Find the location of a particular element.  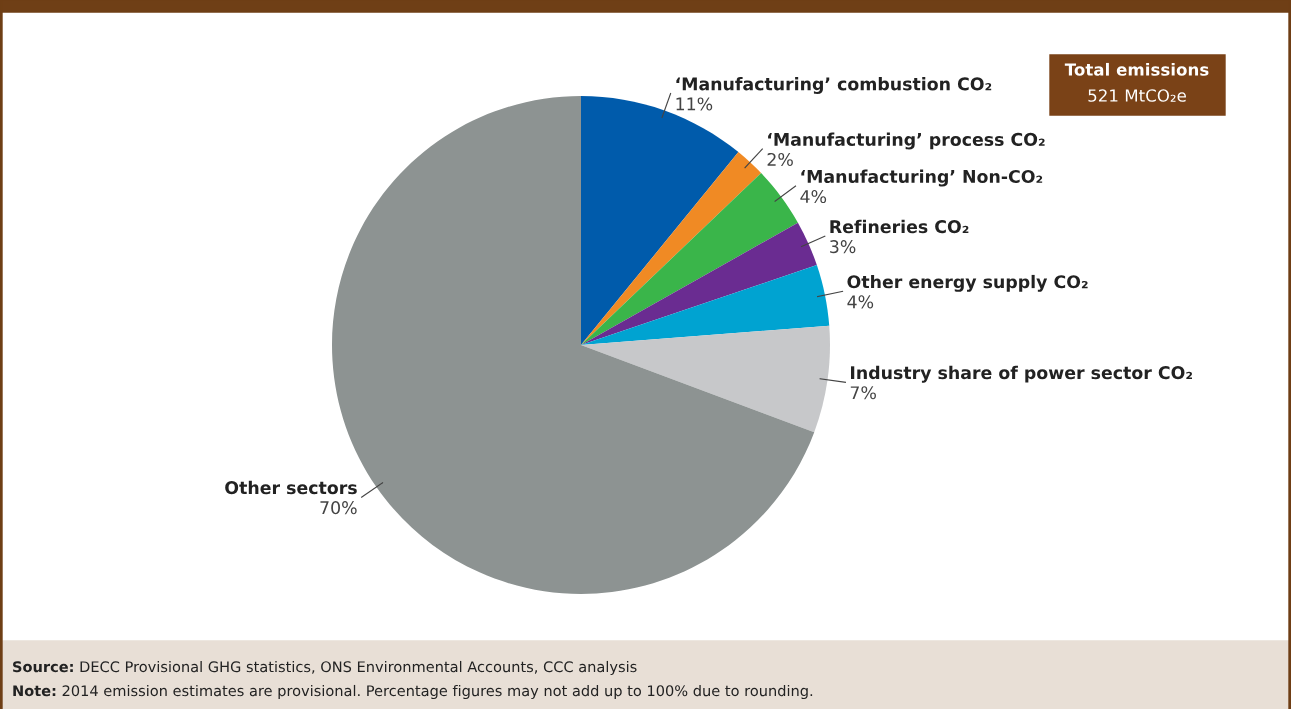

slice-label: Other sectors is located at coordinates (291, 487).